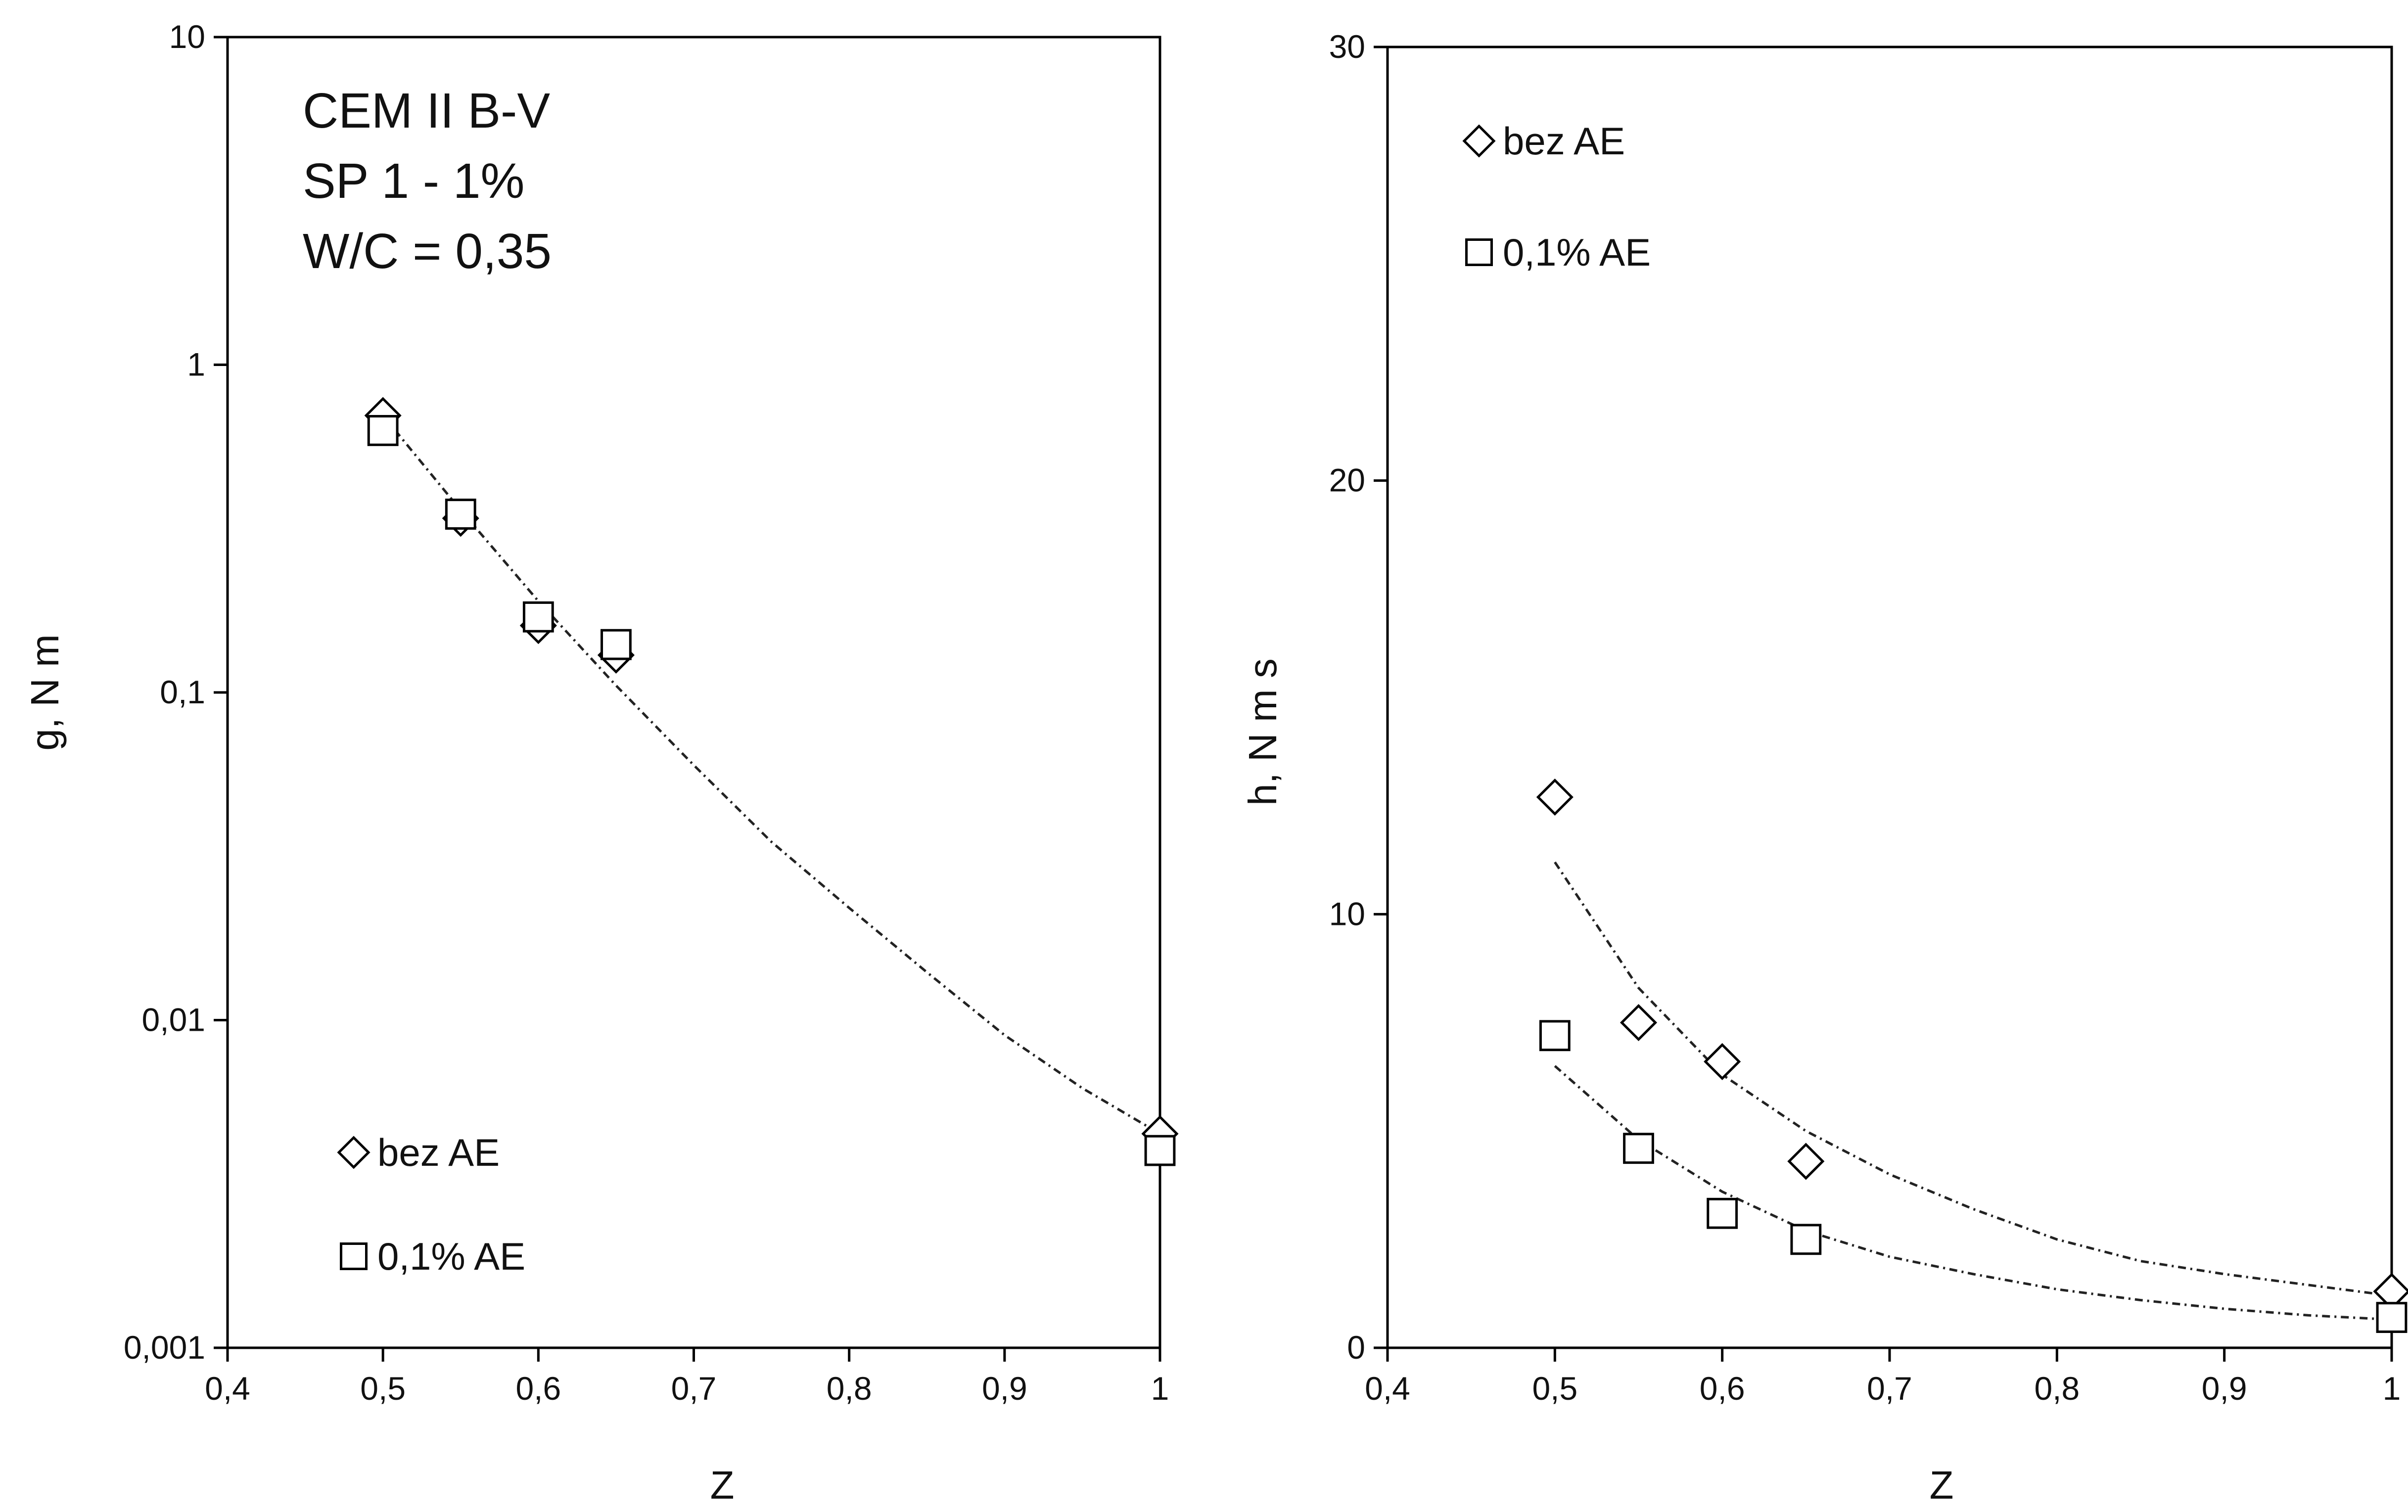 This screenshot has height=1512, width=2408. I want to click on y-tick-label: 0, so click(1356, 1347).